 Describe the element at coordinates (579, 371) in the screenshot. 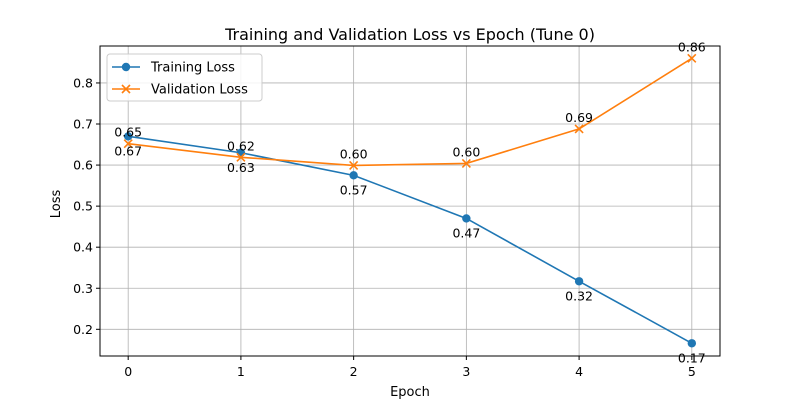

I see `x-tick-label: 4` at that location.